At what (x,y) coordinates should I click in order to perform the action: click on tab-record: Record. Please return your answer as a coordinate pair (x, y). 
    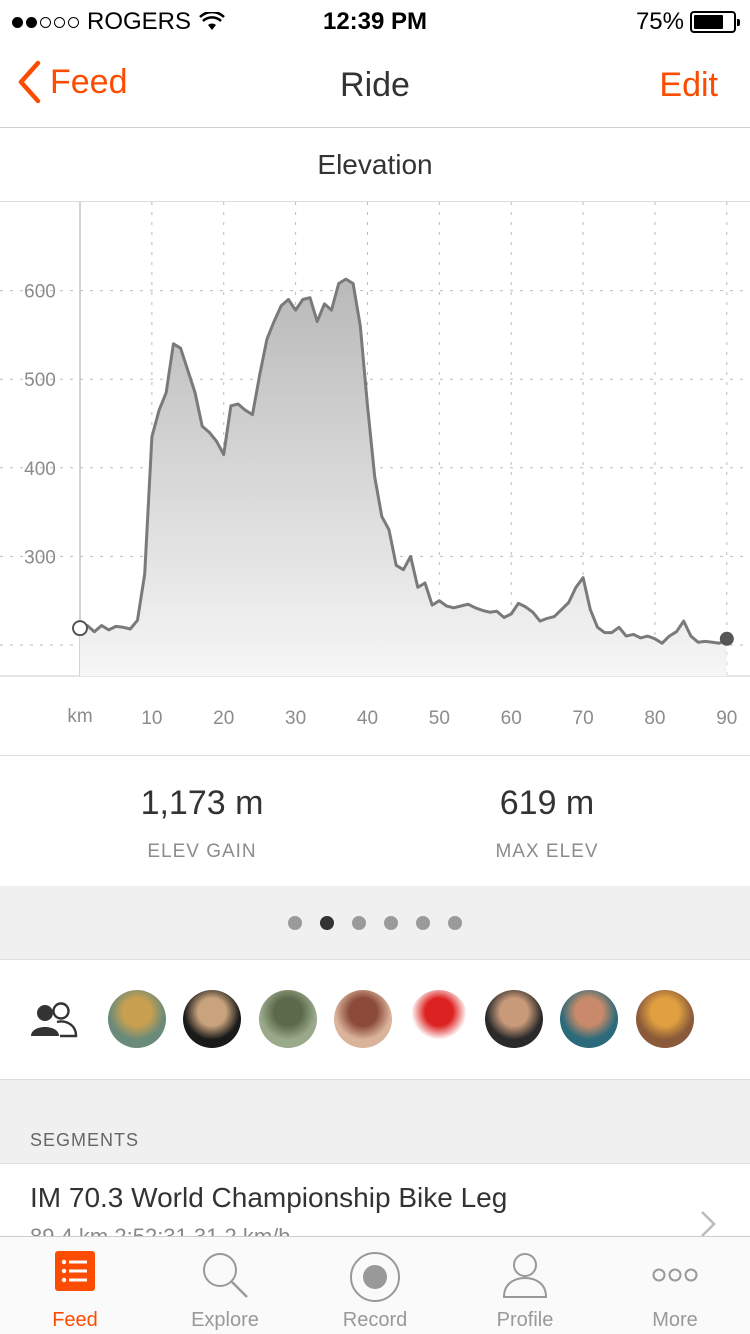
    Looking at the image, I should click on (375, 1285).